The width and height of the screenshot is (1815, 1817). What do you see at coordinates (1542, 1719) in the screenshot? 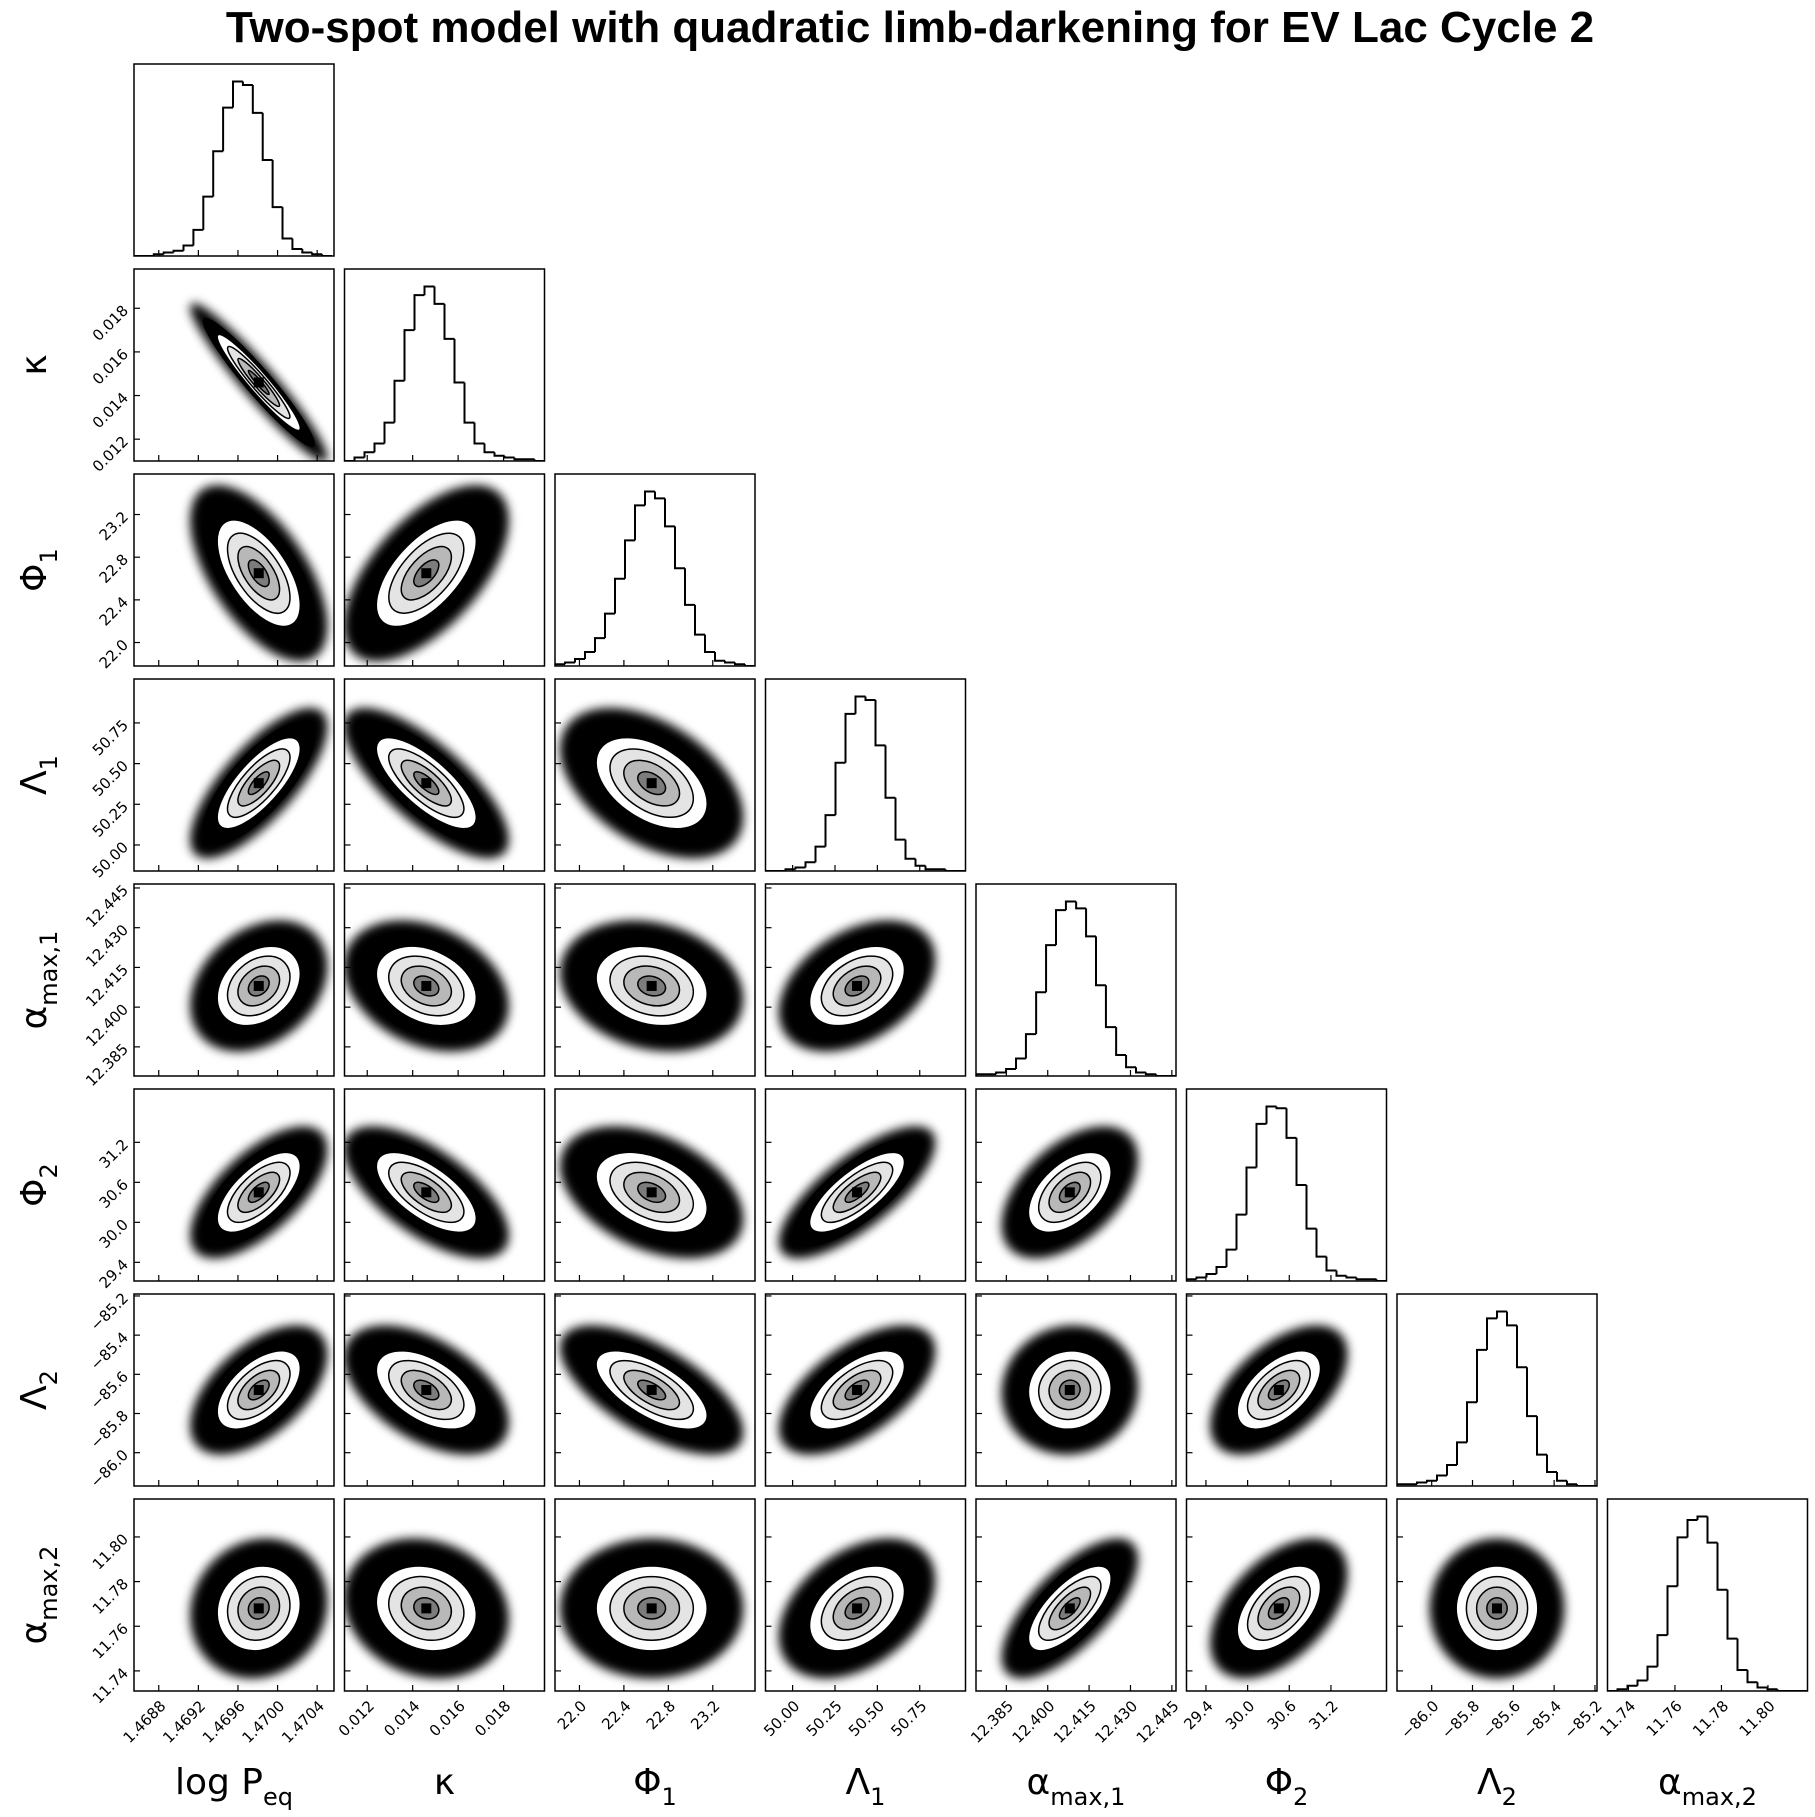
I see `x-tick-label: −85.4` at bounding box center [1542, 1719].